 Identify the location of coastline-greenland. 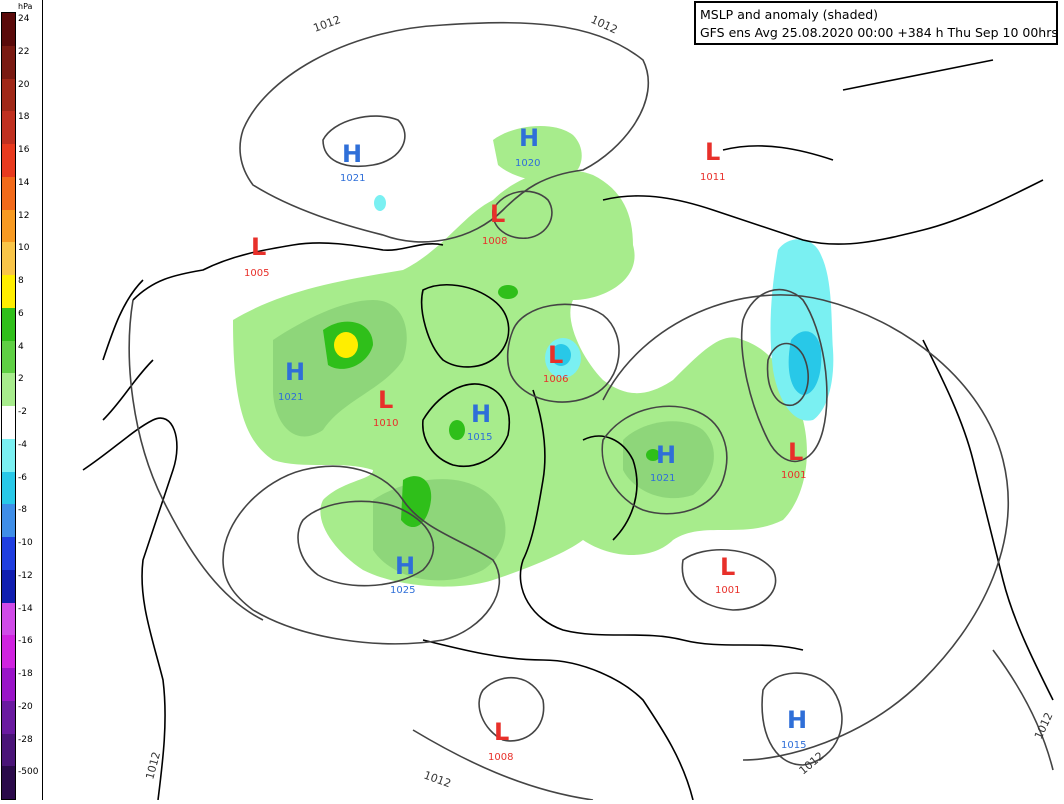
(466, 425).